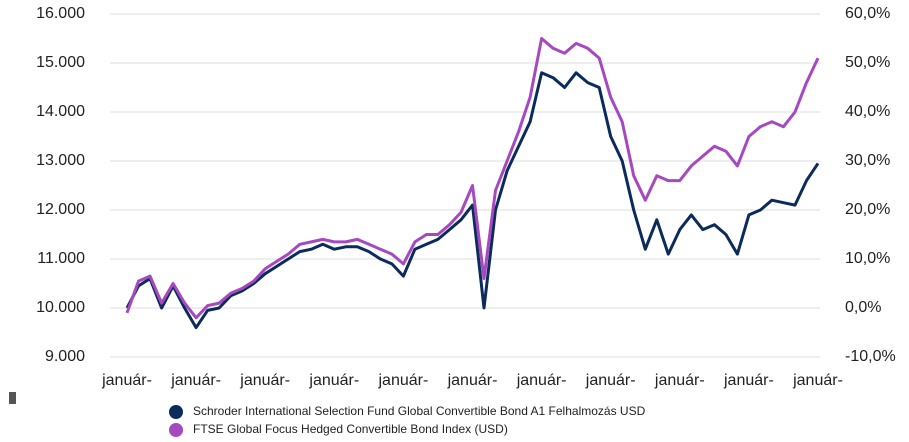 The width and height of the screenshot is (909, 442). Describe the element at coordinates (60, 307) in the screenshot. I see `y-tick-label: 10.000` at that location.